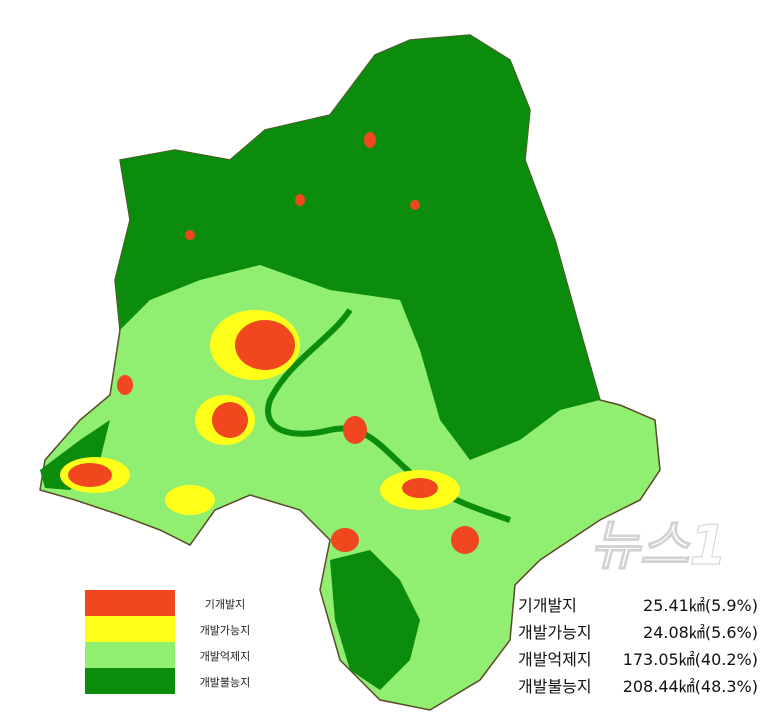 The height and width of the screenshot is (721, 762). I want to click on stat-row: 개발가능지 24.08㎢(5.6%), so click(638, 631).